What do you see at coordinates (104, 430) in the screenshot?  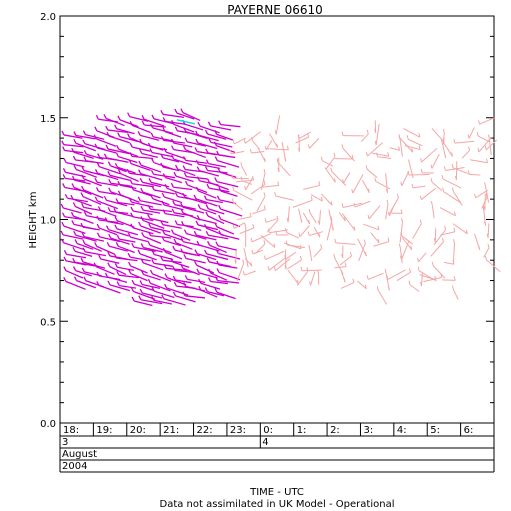 I see `time-tick-label: 19:` at bounding box center [104, 430].